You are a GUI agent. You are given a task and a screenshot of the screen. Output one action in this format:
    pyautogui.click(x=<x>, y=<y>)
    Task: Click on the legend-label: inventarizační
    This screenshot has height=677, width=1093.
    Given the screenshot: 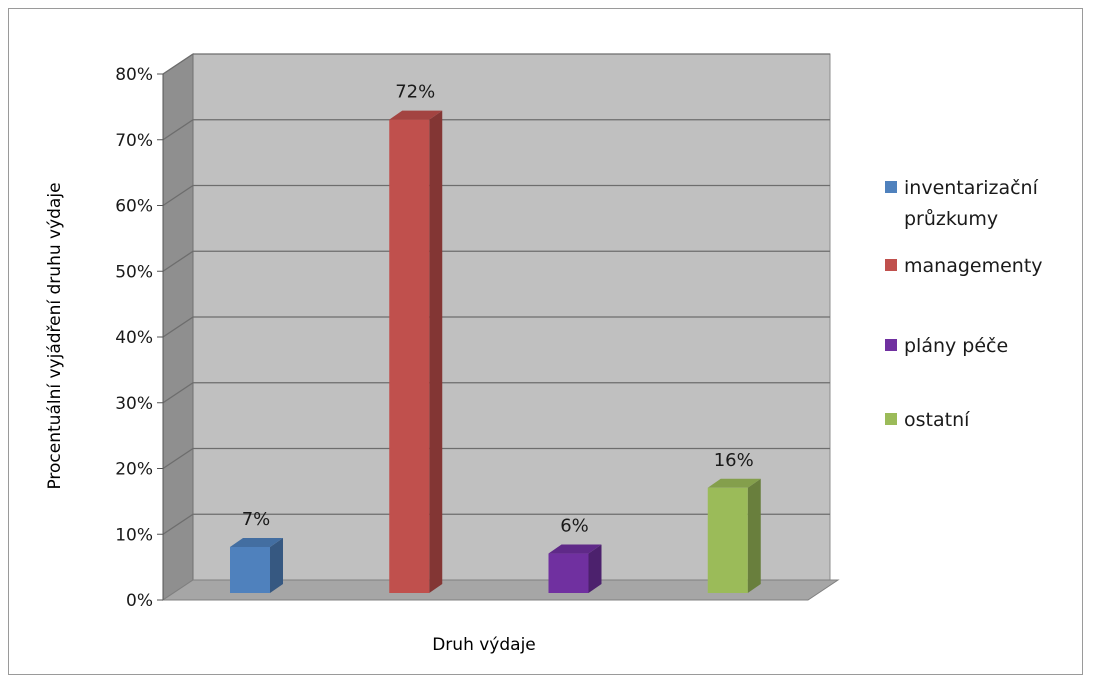 What is the action you would take?
    pyautogui.click(x=971, y=188)
    